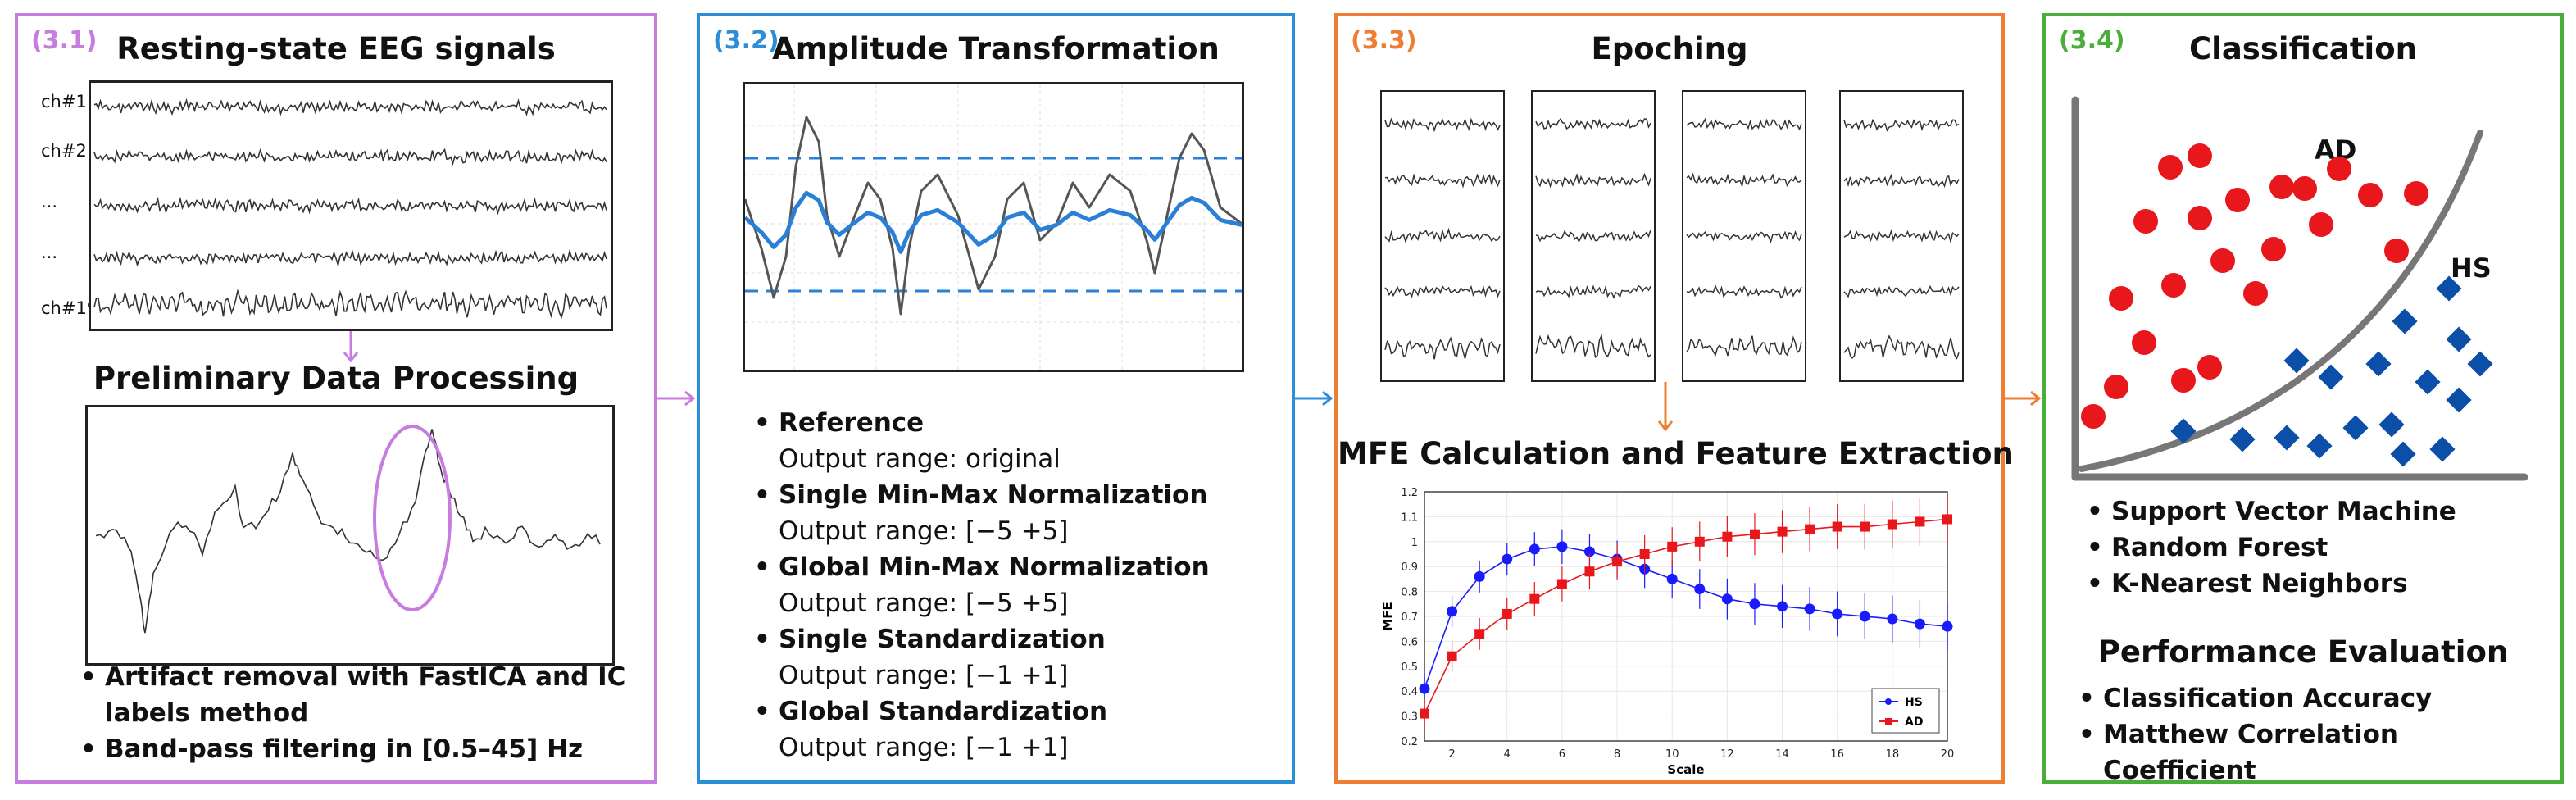  I want to click on y-tick-label: 0.9, so click(1409, 567).